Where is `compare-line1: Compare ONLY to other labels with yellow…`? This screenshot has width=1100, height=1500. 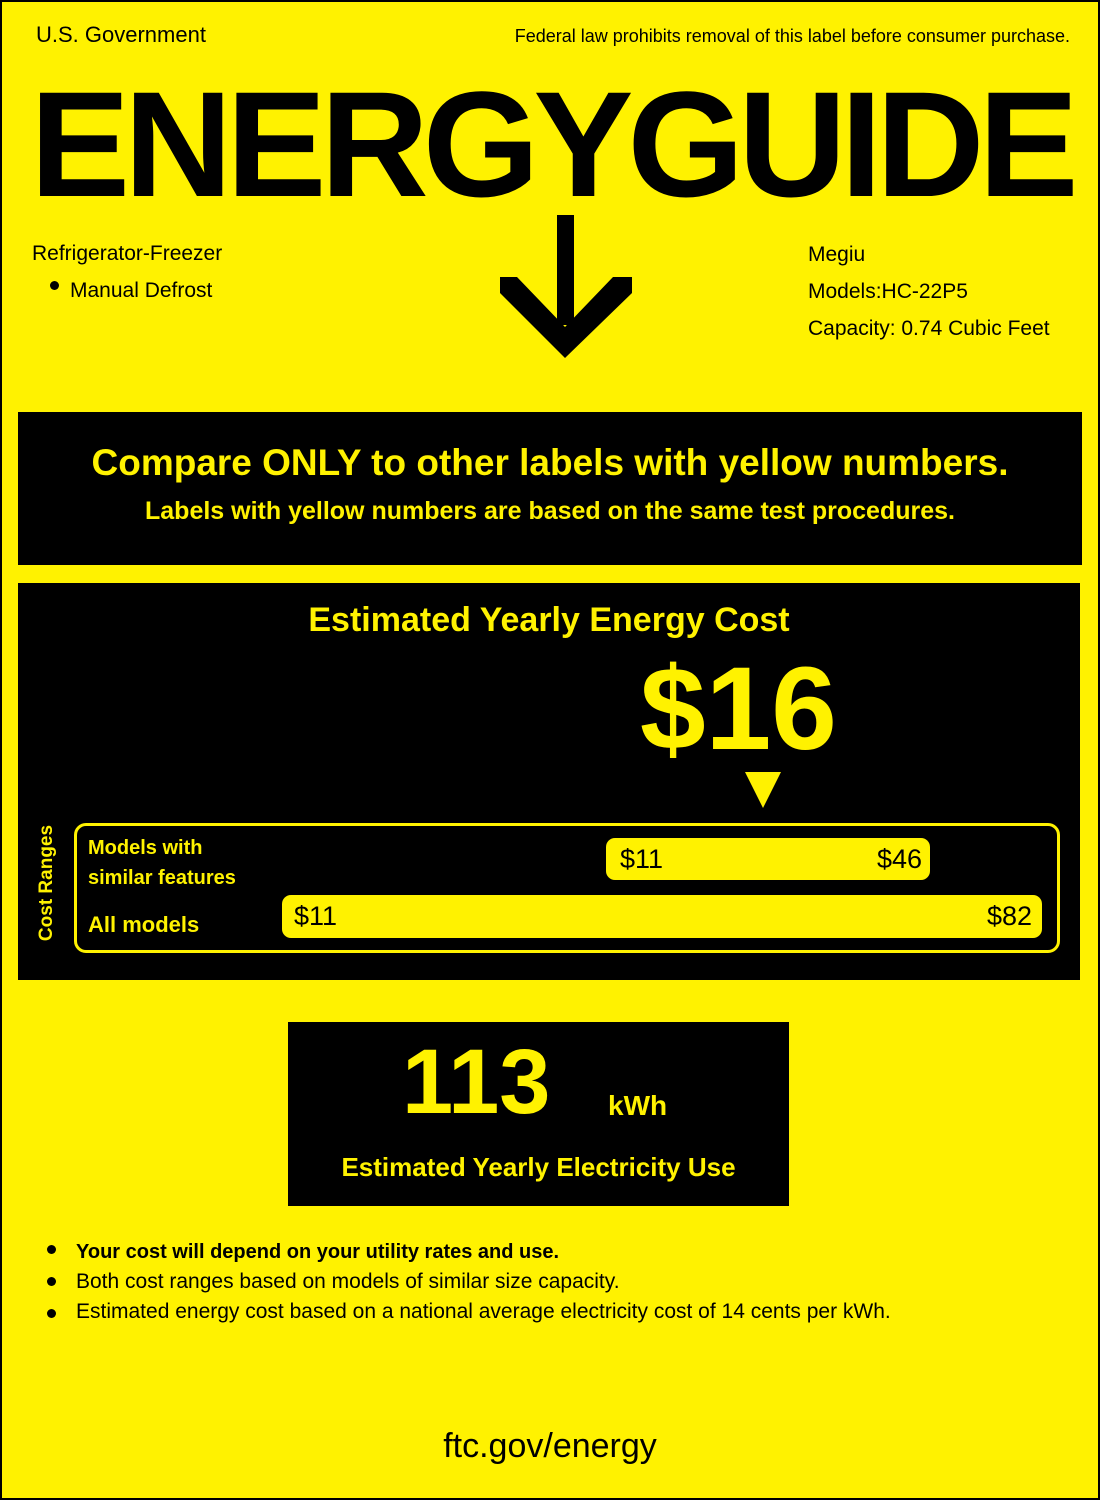
compare-line1: Compare ONLY to other labels with yellow… is located at coordinates (550, 462).